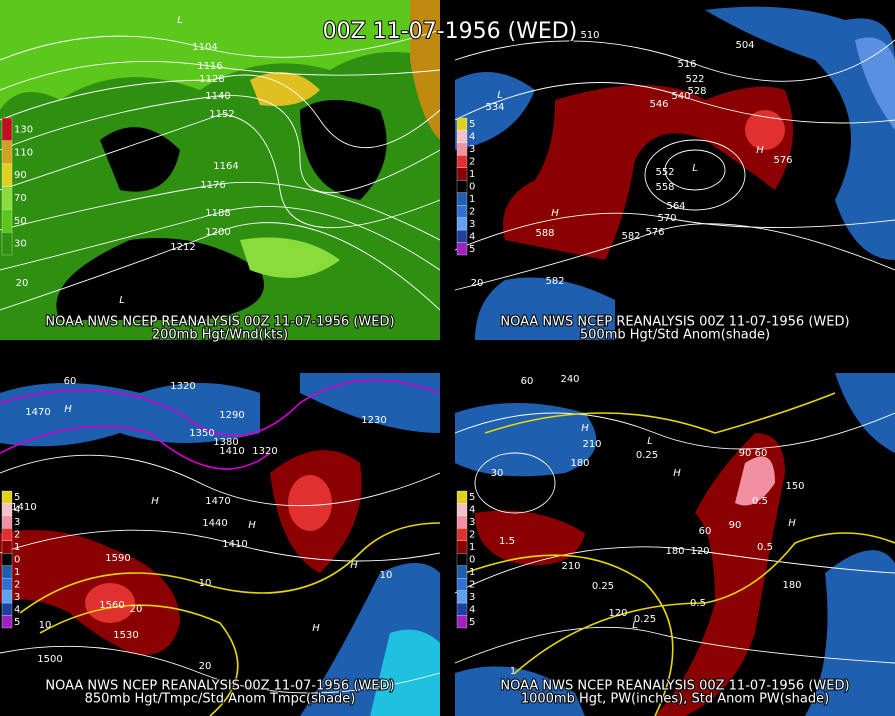 This screenshot has width=895, height=716. What do you see at coordinates (373, 420) in the screenshot?
I see `contour-label: 1230` at bounding box center [373, 420].